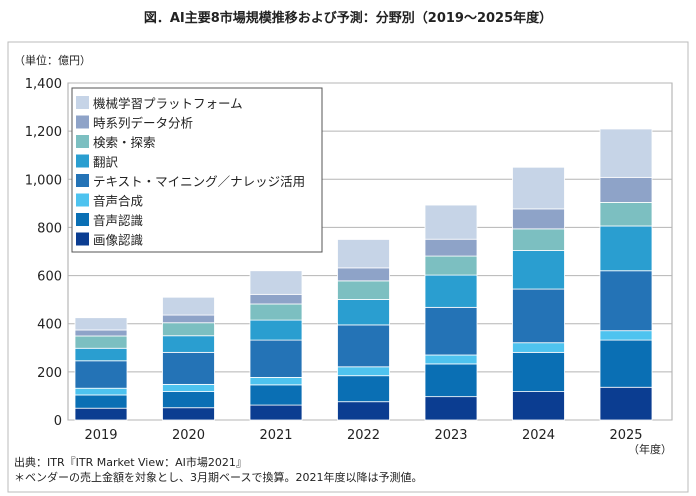 The image size is (696, 496). What do you see at coordinates (625, 435) in the screenshot?
I see `x-tick-label: 2025` at bounding box center [625, 435].